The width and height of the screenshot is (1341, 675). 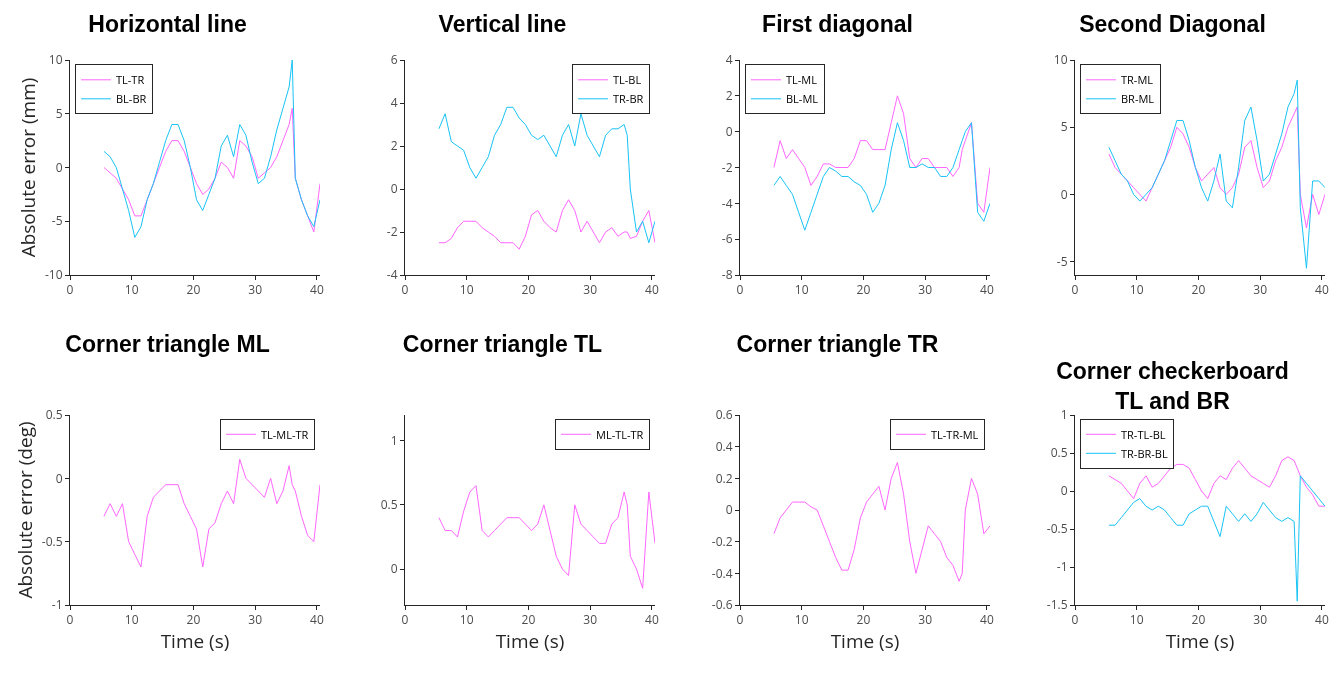 What do you see at coordinates (620, 434) in the screenshot?
I see `legend-label: ML-TL-TR` at bounding box center [620, 434].